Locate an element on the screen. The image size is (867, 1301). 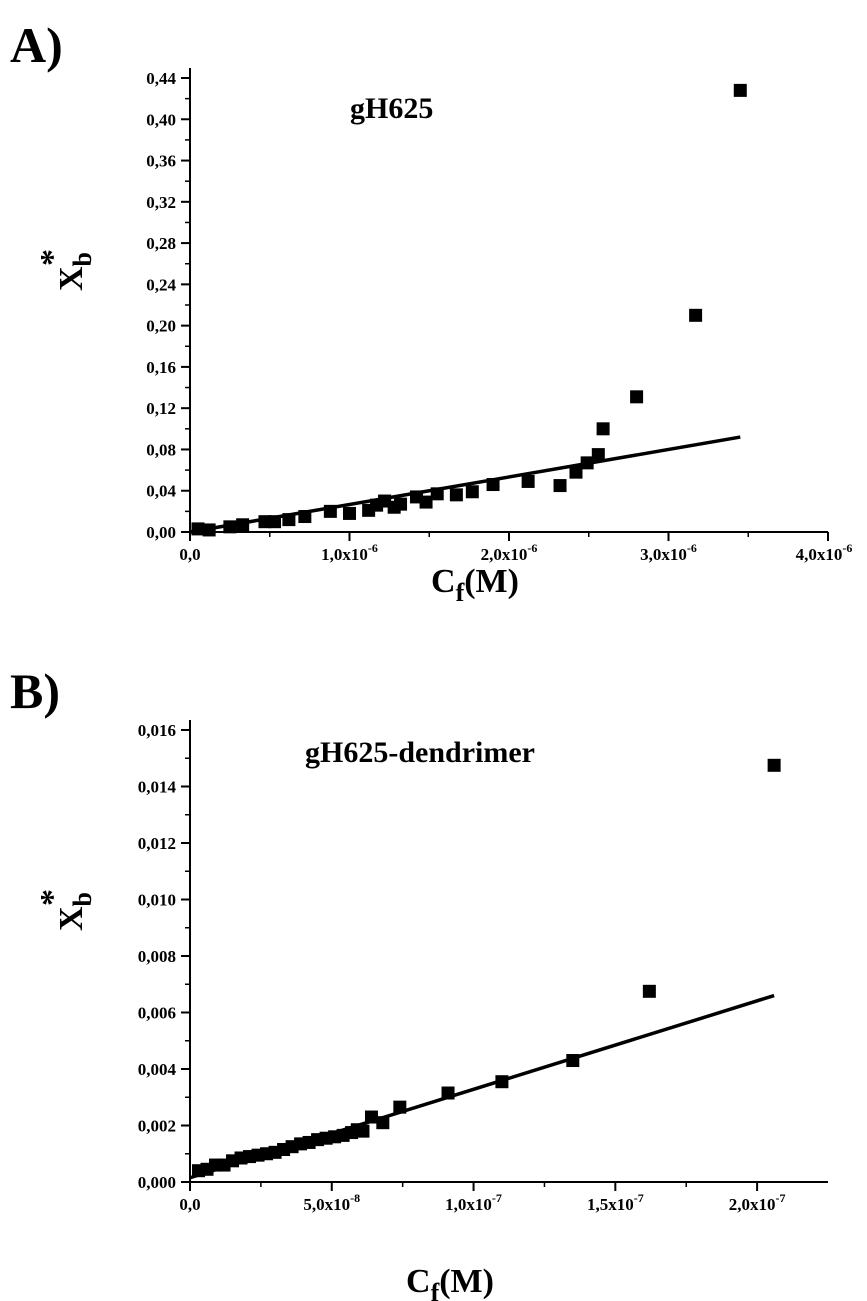
y-tick-label: 0,16 is located at coordinates (161, 367).